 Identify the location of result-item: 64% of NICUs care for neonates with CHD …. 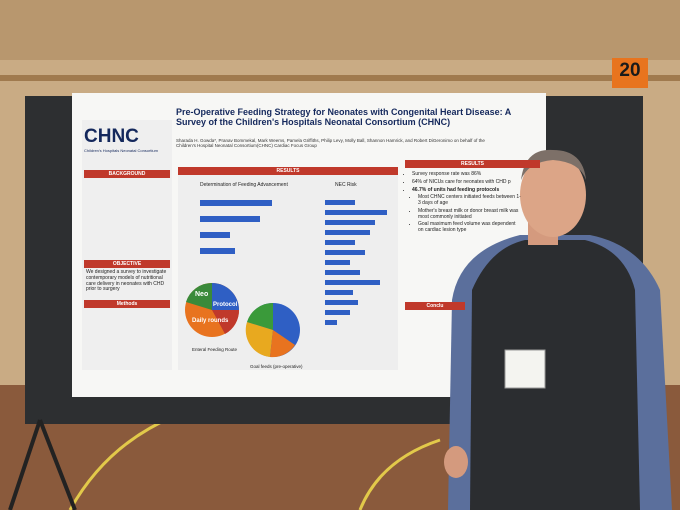
(467, 182).